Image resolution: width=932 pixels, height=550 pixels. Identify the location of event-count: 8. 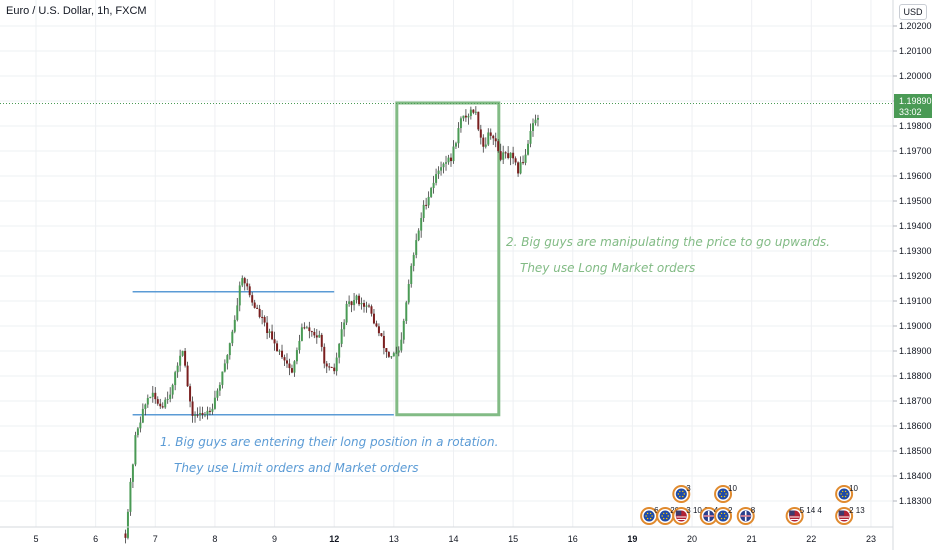
(753, 510).